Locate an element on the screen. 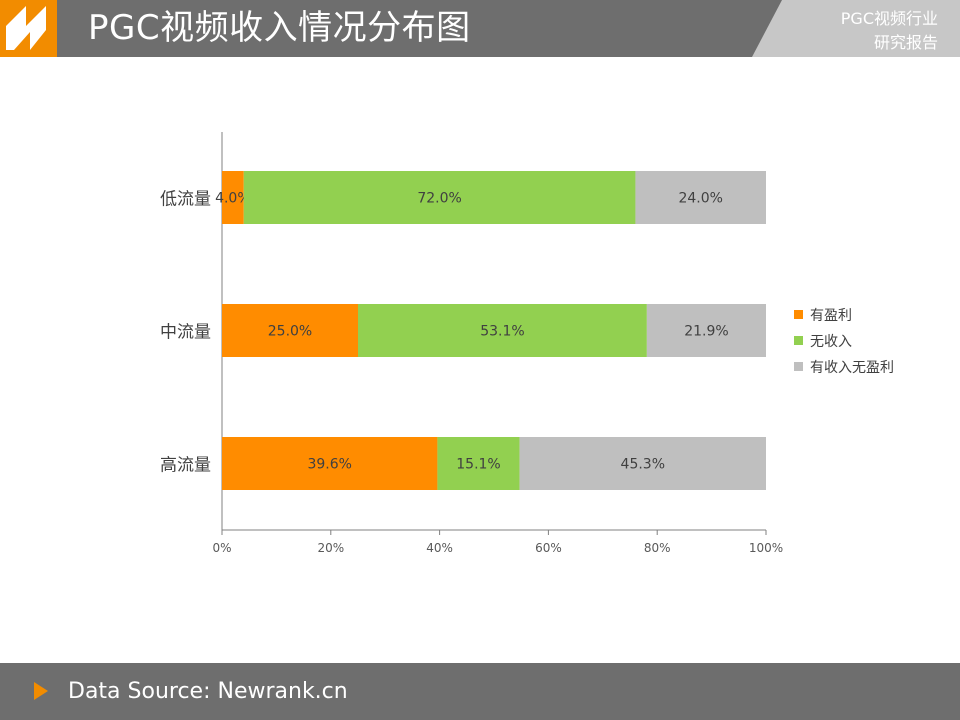 The height and width of the screenshot is (720, 960). play-triangle-icon is located at coordinates (41, 691).